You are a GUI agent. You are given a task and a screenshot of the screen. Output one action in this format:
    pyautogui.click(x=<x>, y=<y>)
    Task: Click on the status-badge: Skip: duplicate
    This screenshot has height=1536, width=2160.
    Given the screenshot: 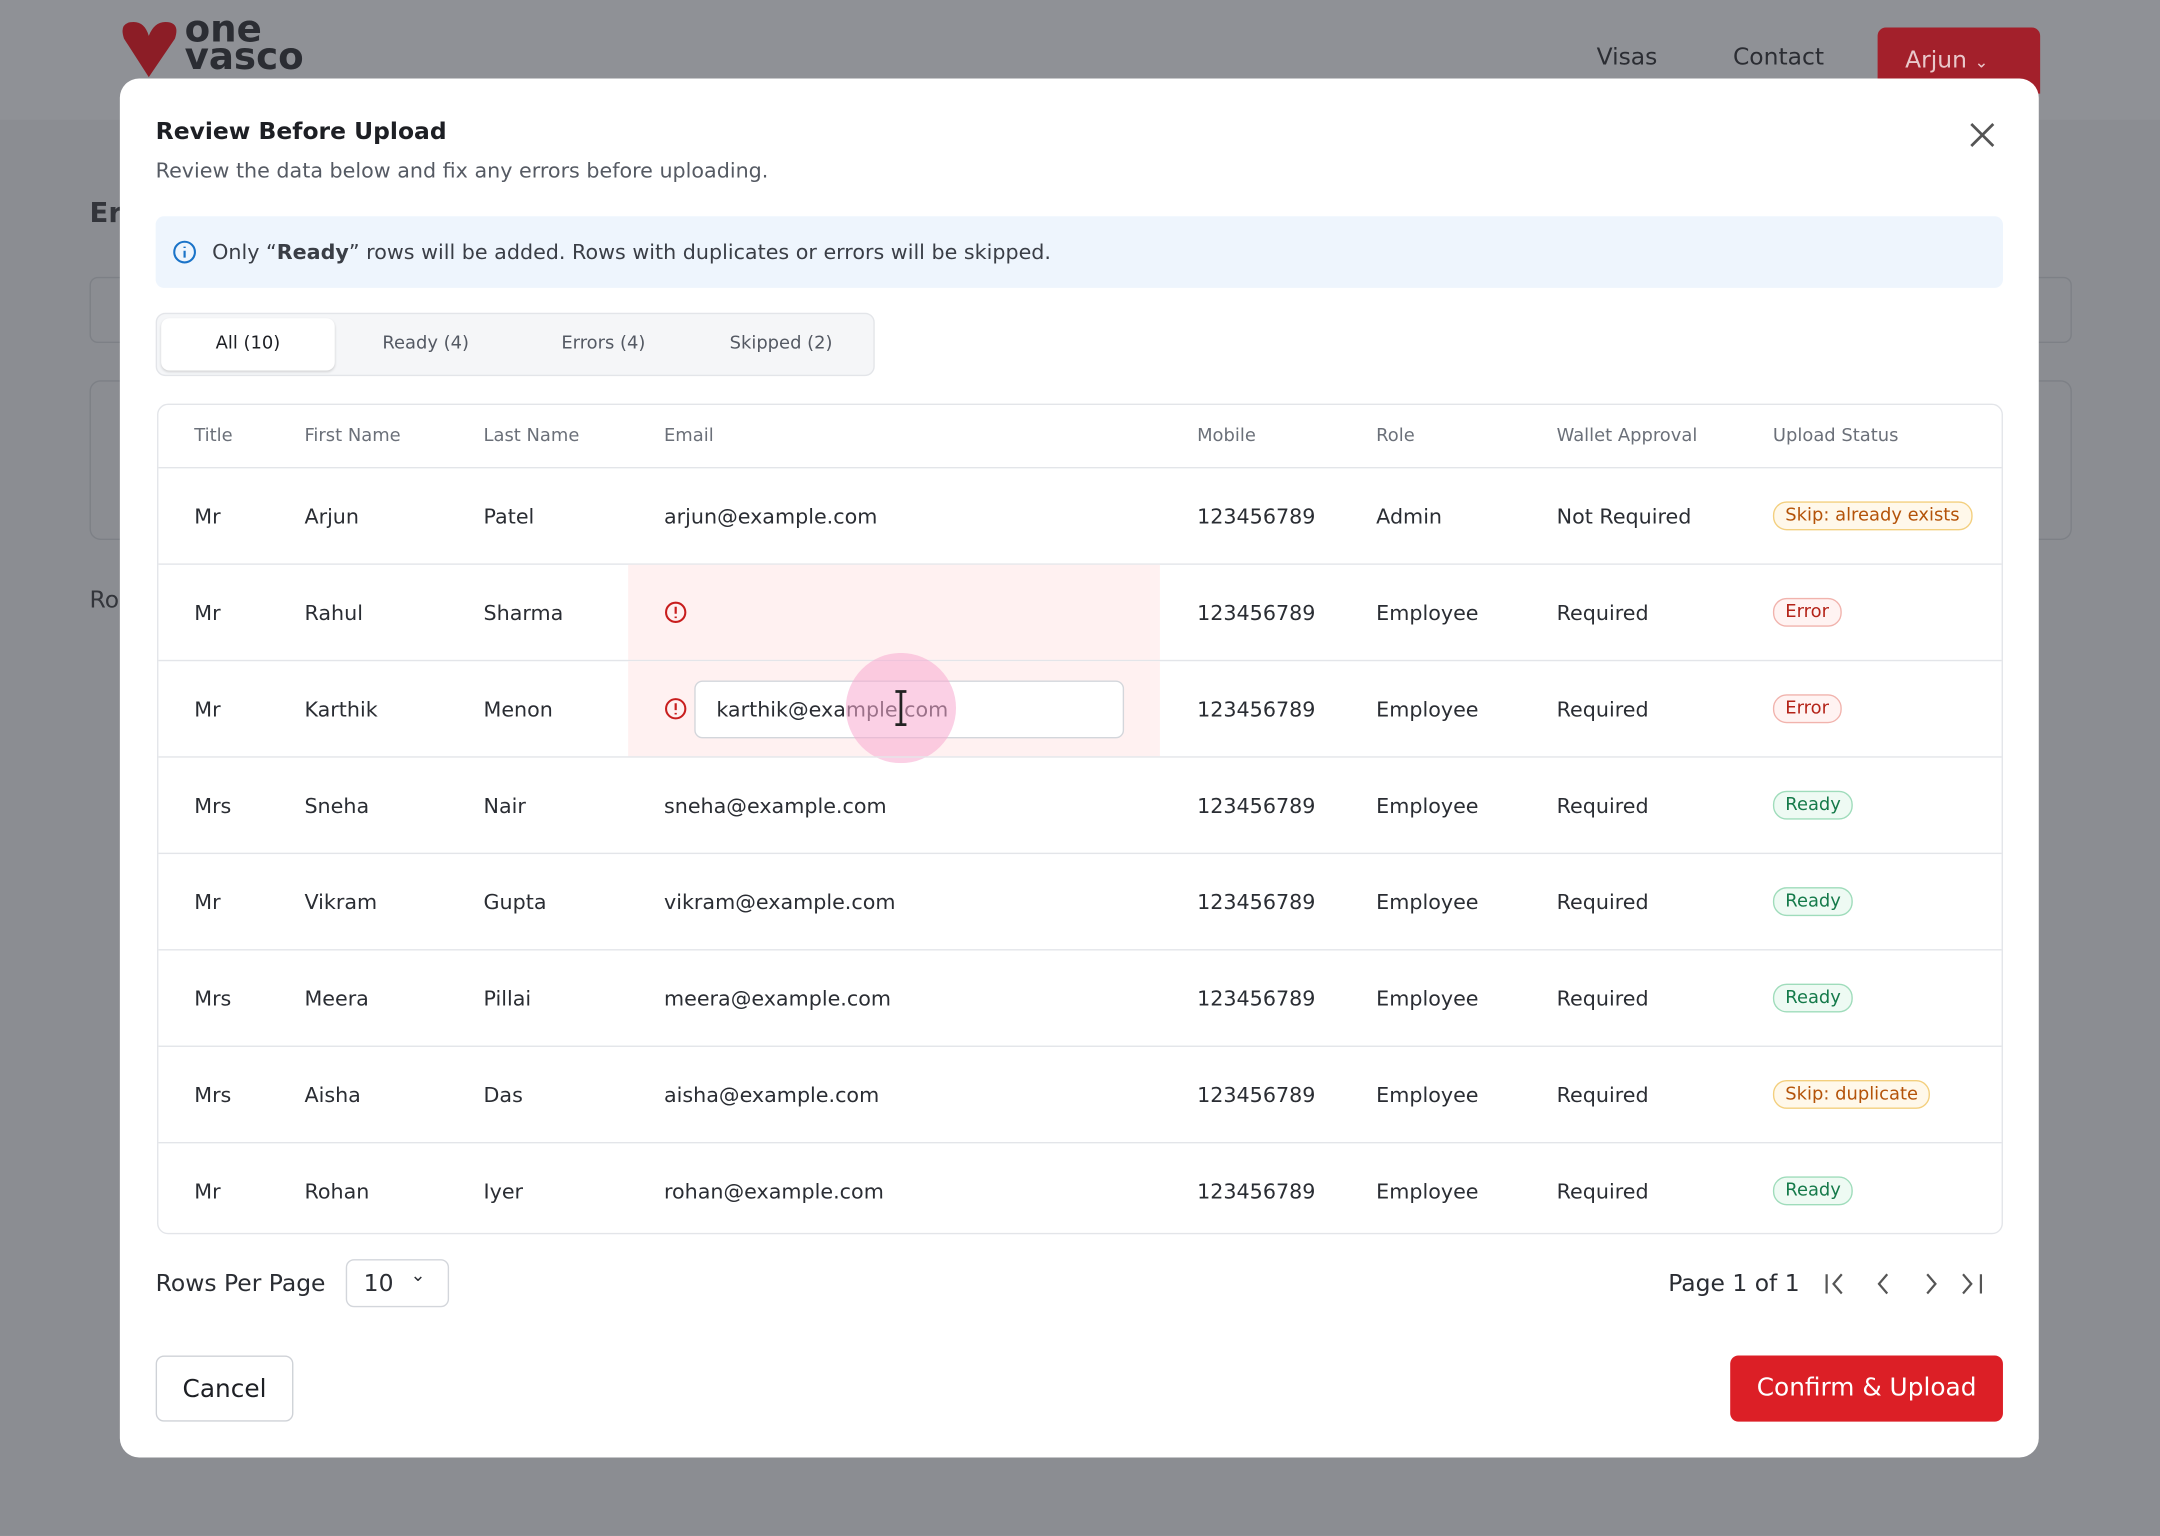 What is the action you would take?
    pyautogui.click(x=1851, y=1094)
    